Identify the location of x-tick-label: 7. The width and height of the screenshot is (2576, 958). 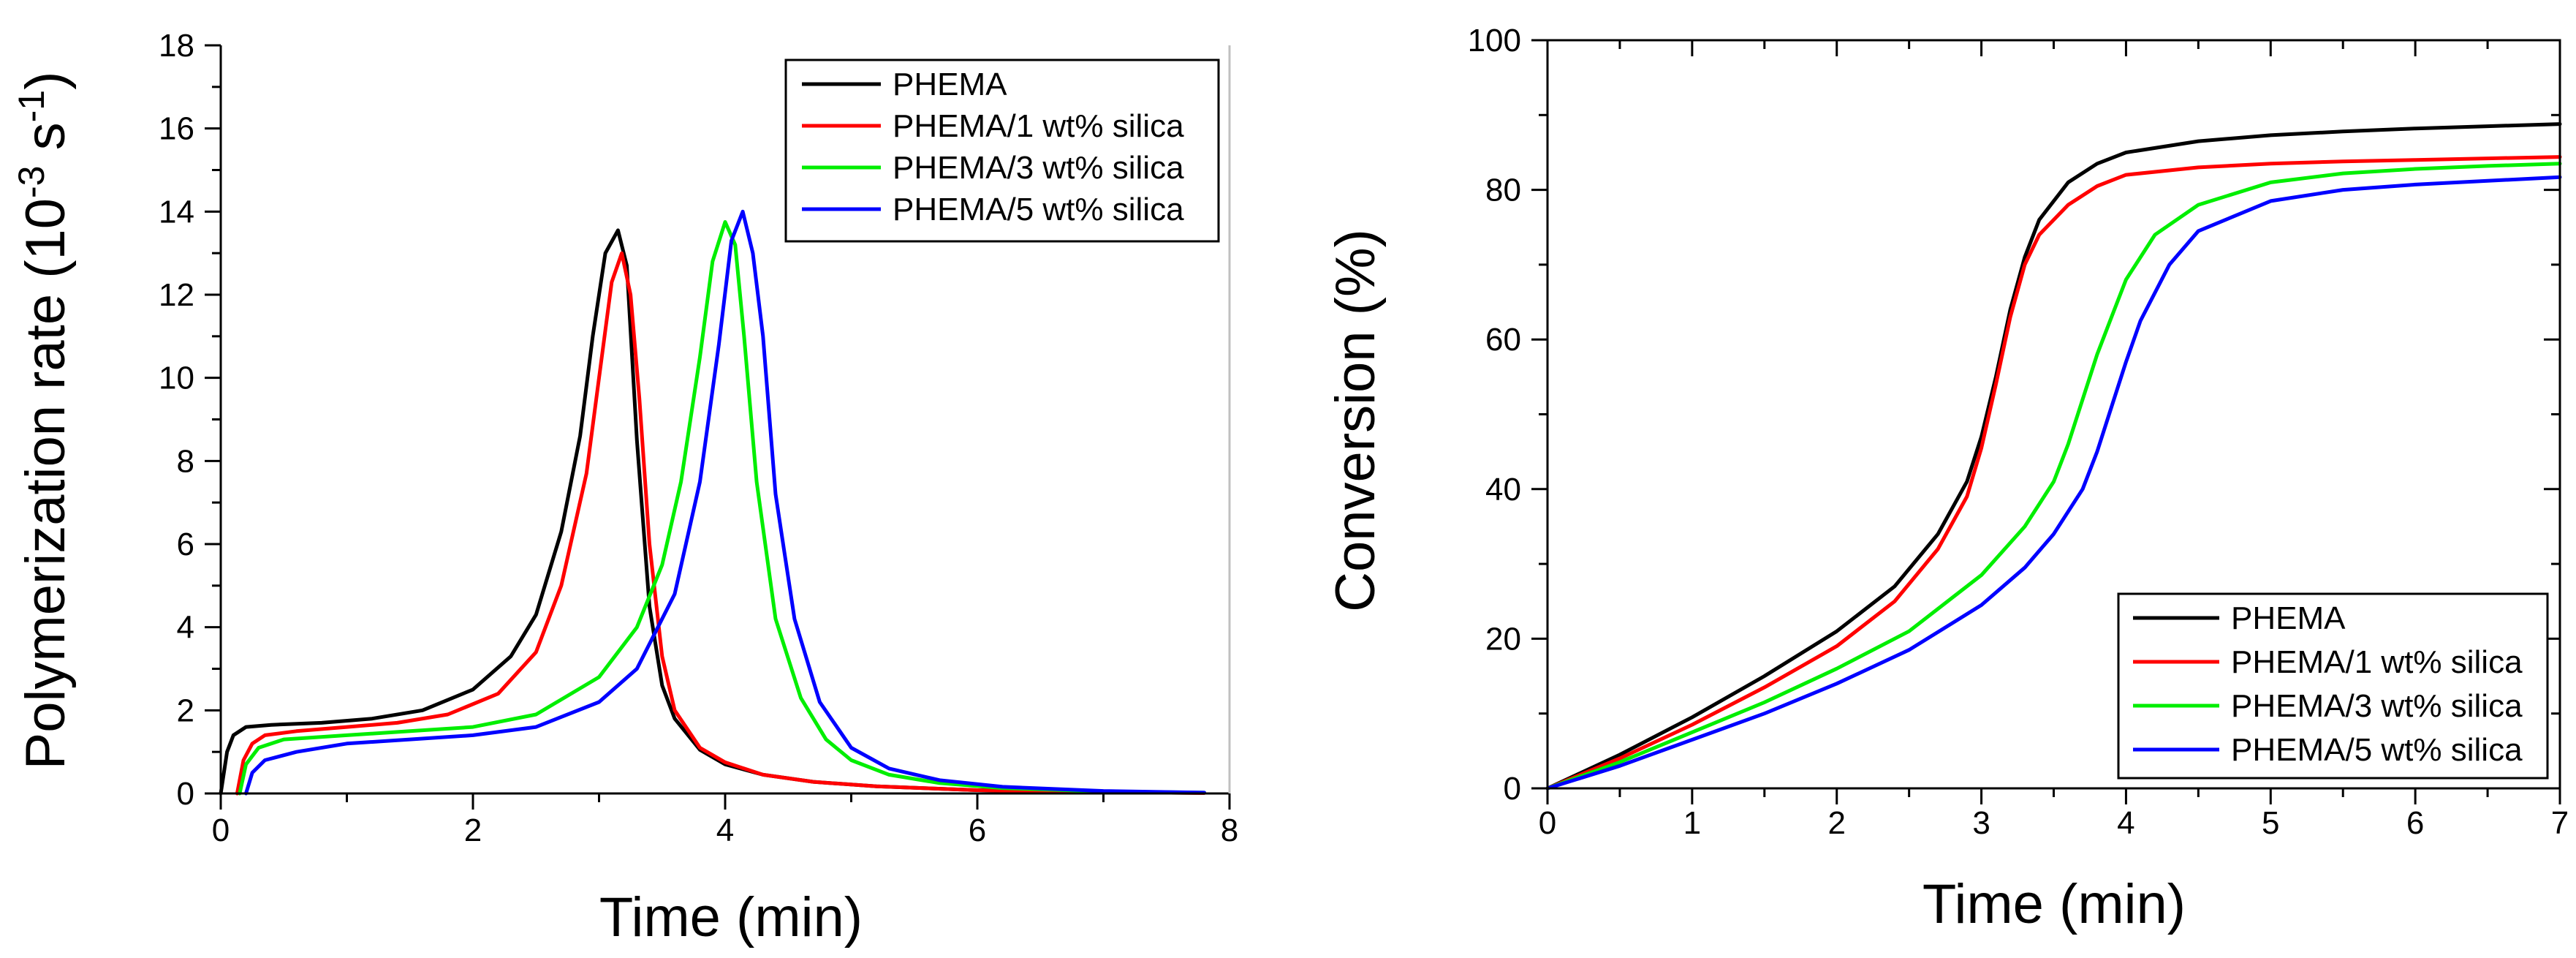
(2560, 823).